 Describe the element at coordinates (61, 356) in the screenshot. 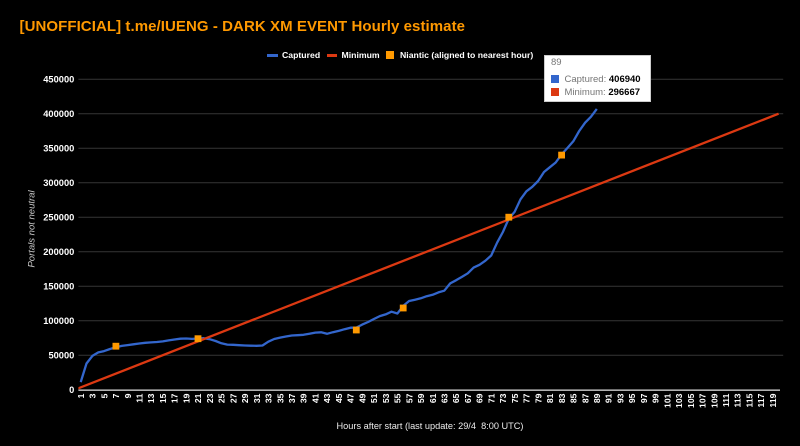

I see `svg-text: 50000` at that location.